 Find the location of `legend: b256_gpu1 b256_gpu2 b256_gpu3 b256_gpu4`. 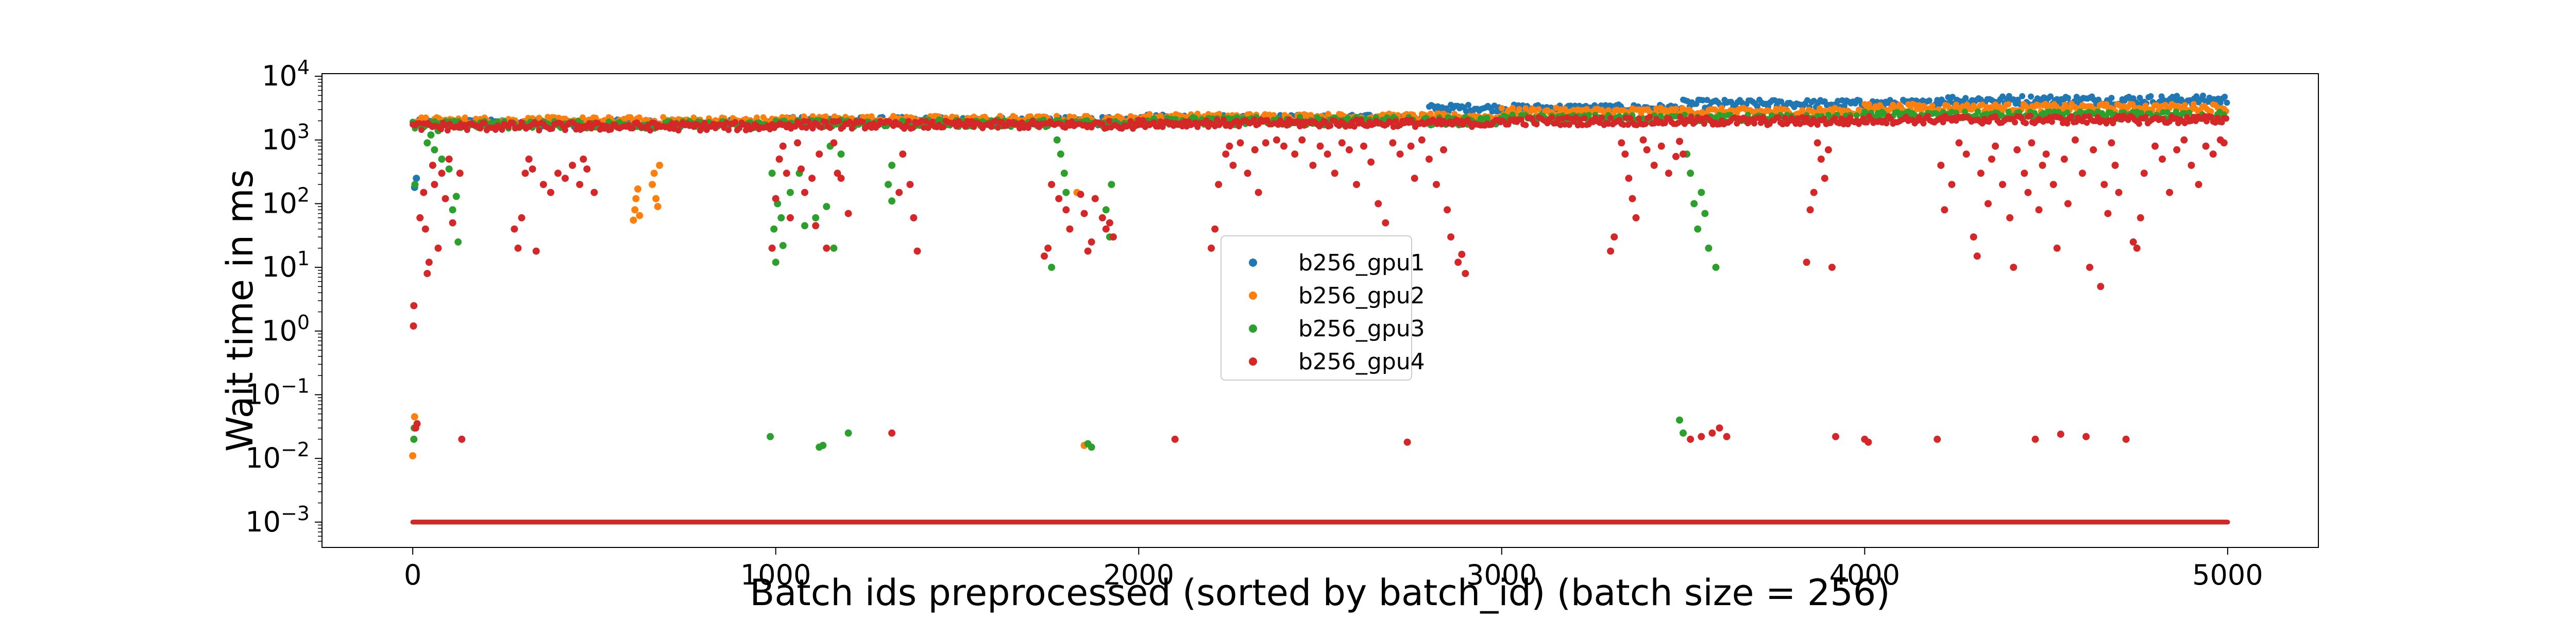

legend: b256_gpu1 b256_gpu2 b256_gpu3 b256_gpu4 is located at coordinates (1323, 308).